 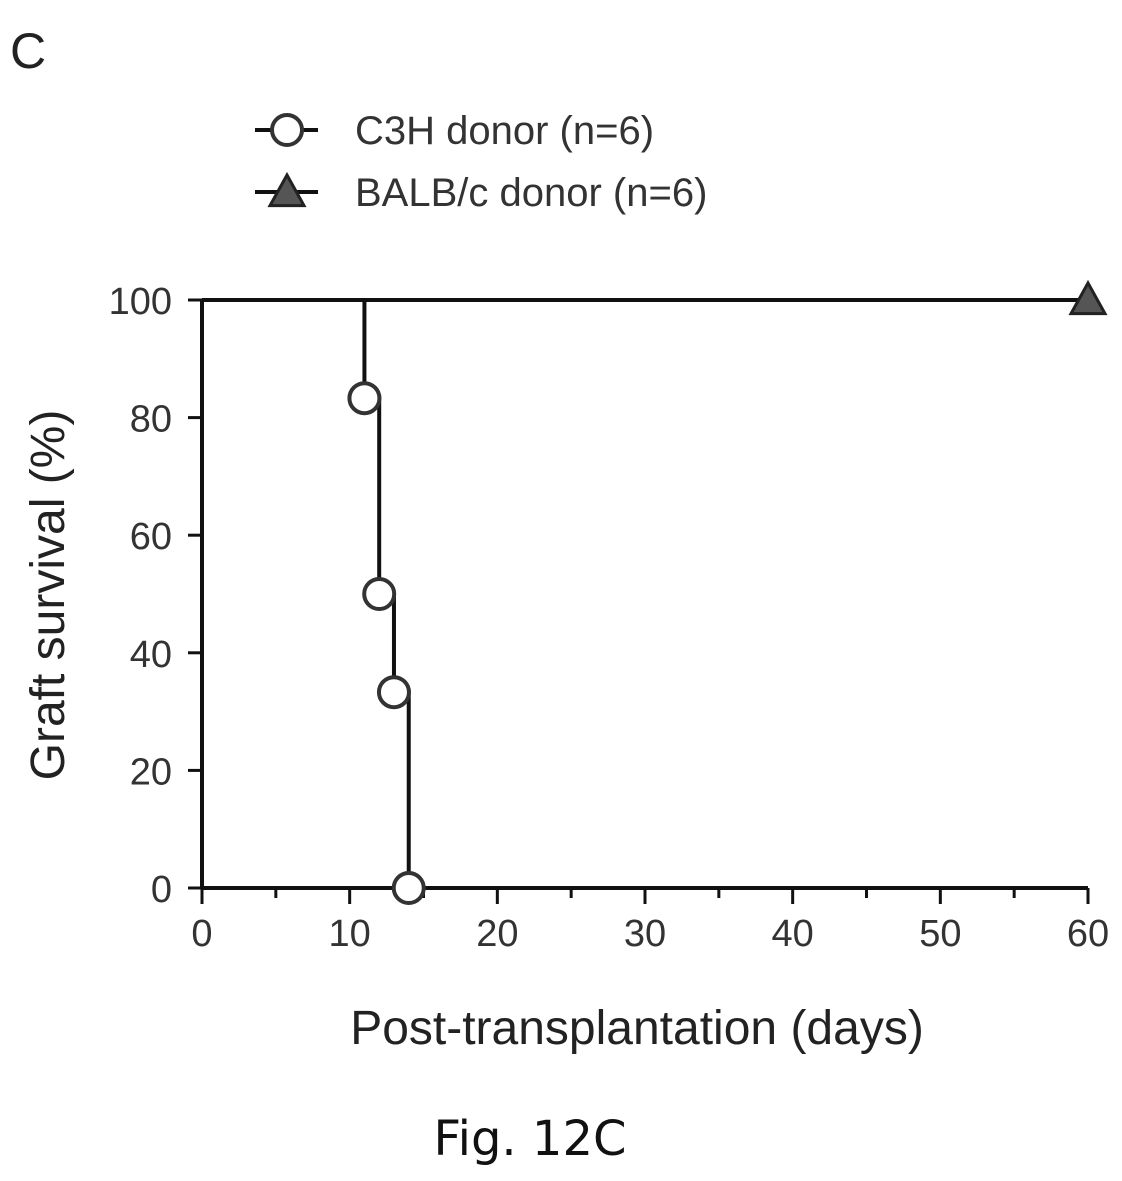 What do you see at coordinates (28, 51) in the screenshot?
I see `panel-label: C` at bounding box center [28, 51].